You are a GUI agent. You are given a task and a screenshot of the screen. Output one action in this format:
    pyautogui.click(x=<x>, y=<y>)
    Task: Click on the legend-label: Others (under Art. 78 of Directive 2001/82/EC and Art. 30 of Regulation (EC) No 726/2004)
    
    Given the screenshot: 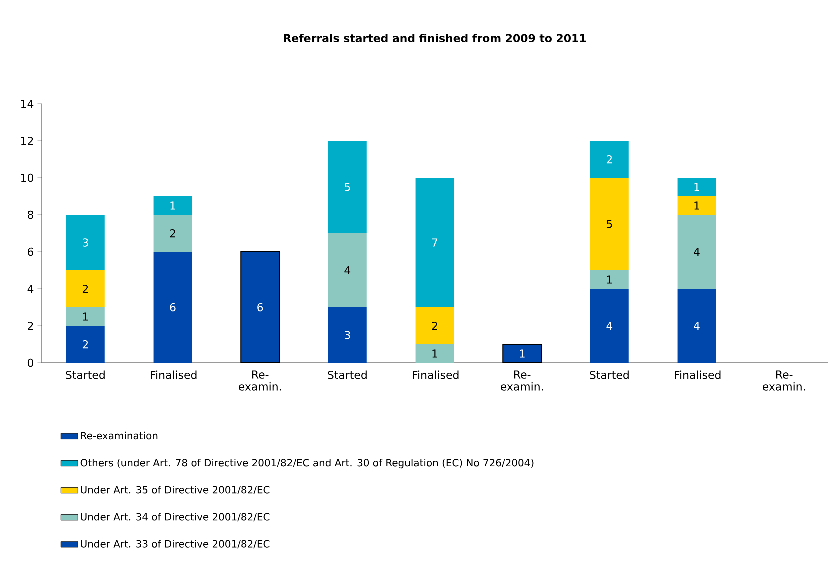 What is the action you would take?
    pyautogui.click(x=307, y=463)
    